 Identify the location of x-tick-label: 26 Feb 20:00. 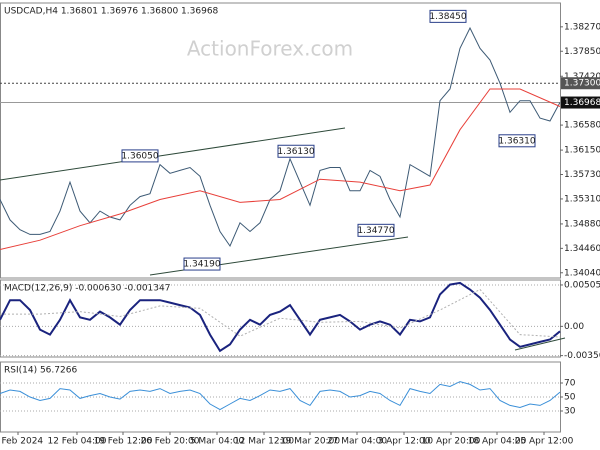
(169, 442).